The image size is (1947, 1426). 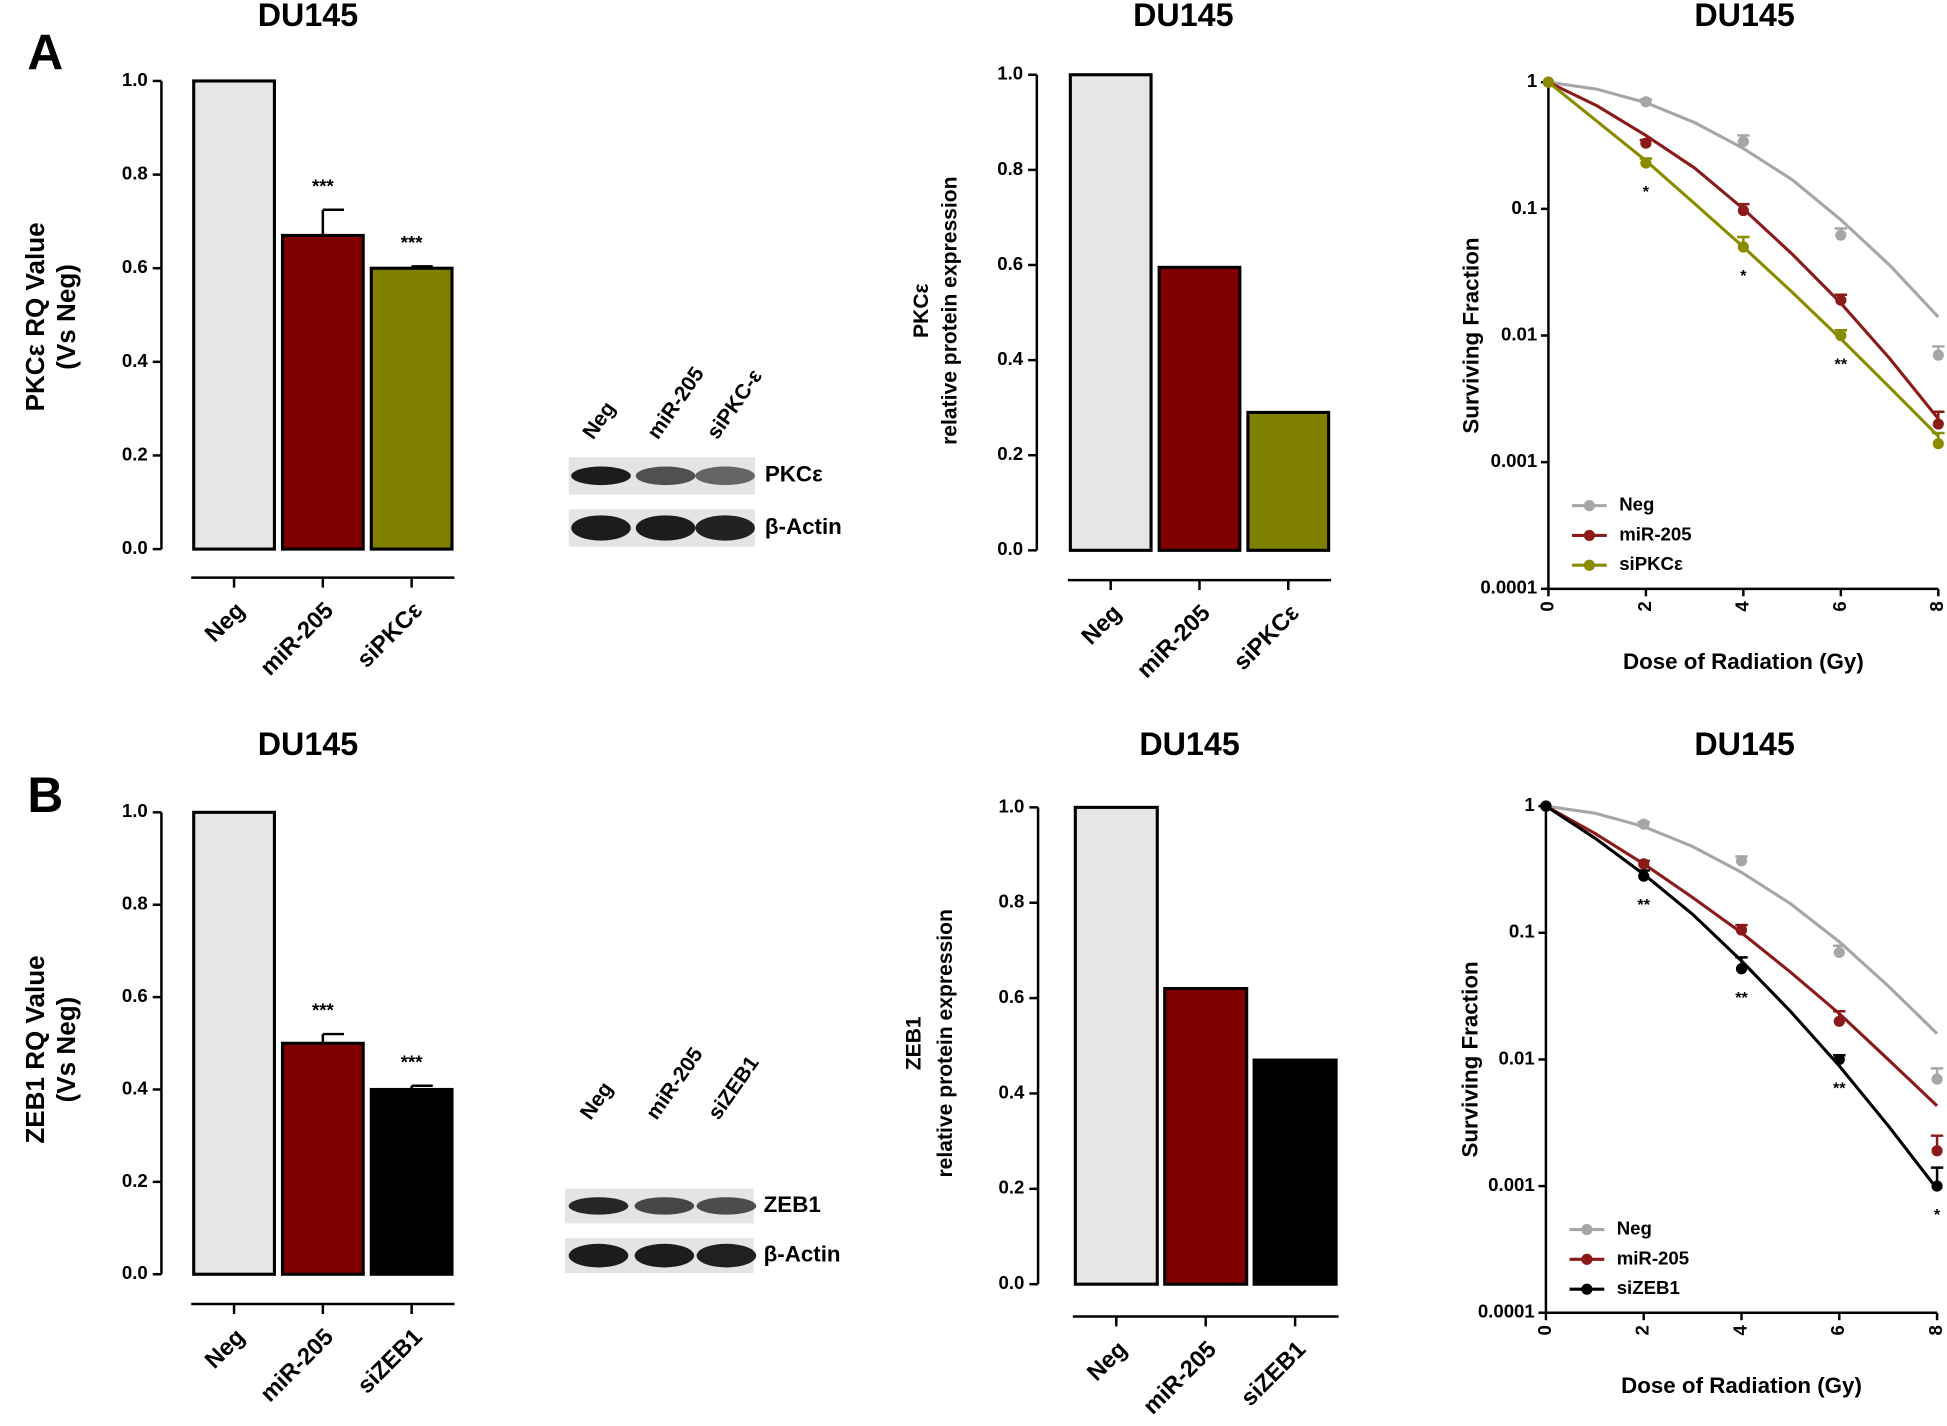 I want to click on y-axis-label: ZEB1 RQ Value, so click(x=35, y=1049).